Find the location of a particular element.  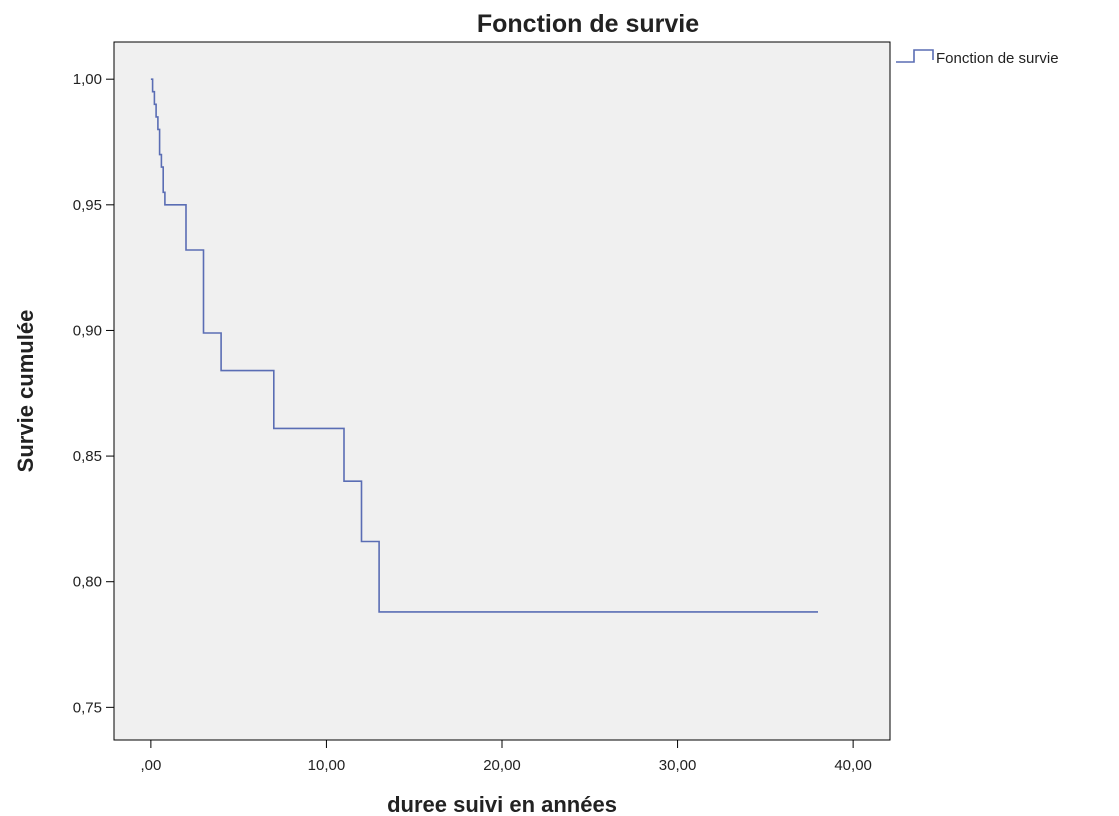

y-tick-label: 0,95 is located at coordinates (87, 205).